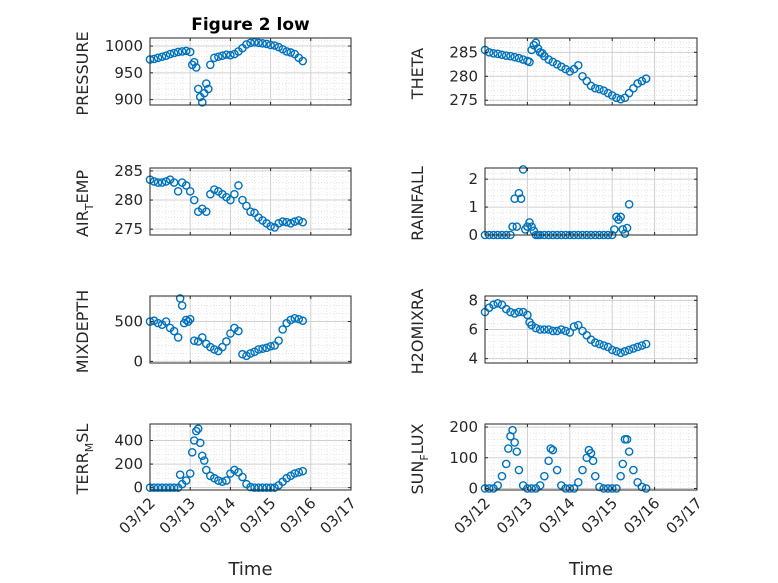  Describe the element at coordinates (463, 427) in the screenshot. I see `y-tick-label: 200` at that location.